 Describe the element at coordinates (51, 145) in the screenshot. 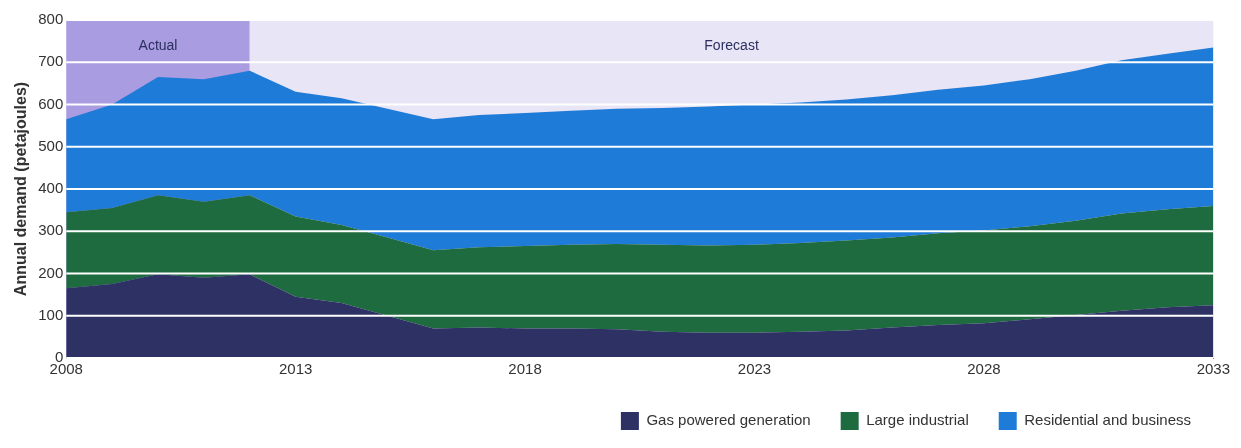

I see `y-tick-label: 500` at that location.